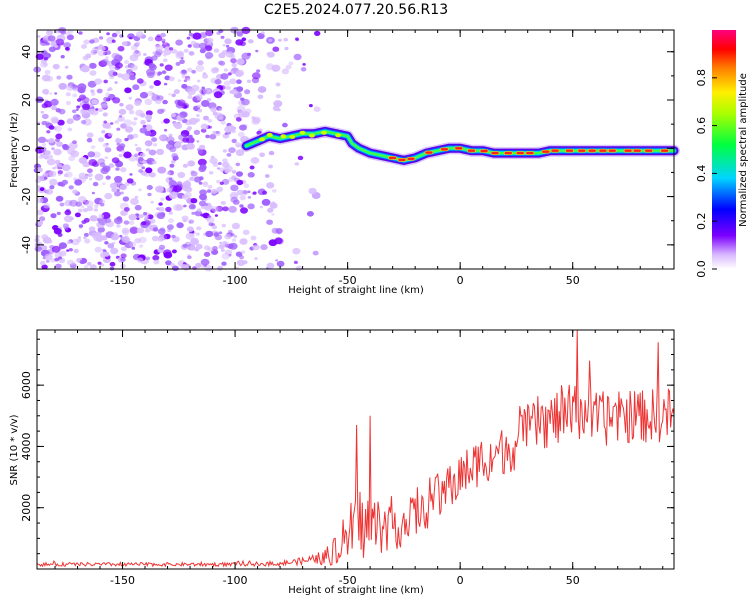 The image size is (750, 604). Describe the element at coordinates (26, 148) in the screenshot. I see `y-tick-label: 0` at that location.